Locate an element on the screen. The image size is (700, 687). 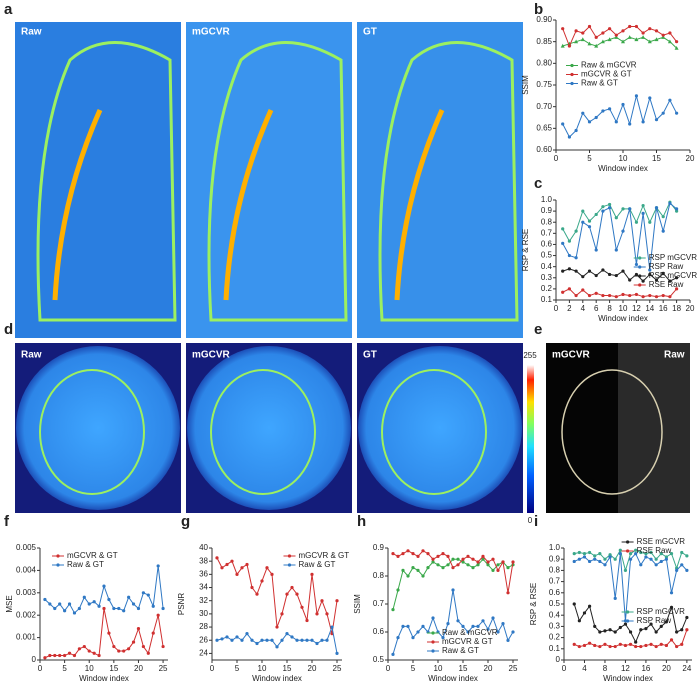
image-half is located at coordinates (654, 428).